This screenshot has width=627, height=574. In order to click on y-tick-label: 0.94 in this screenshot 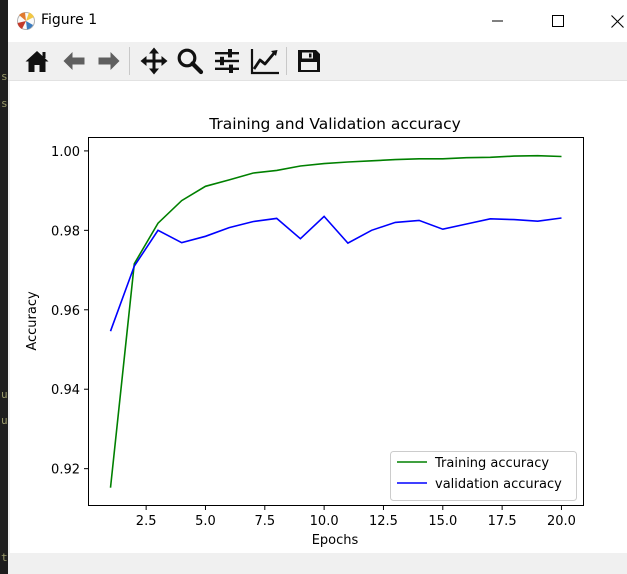, I will do `click(65, 390)`.